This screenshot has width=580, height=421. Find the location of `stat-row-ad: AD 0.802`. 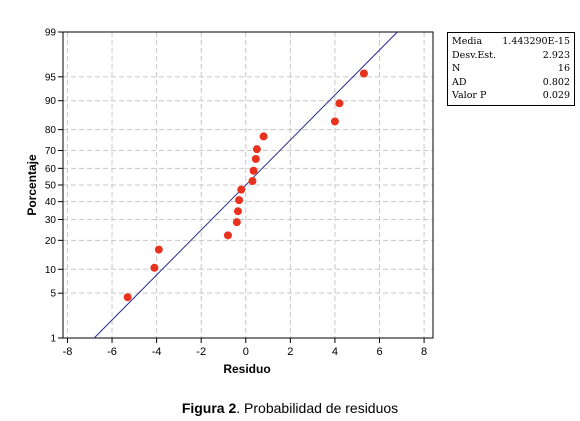

stat-row-ad: AD 0.802 is located at coordinates (511, 83).